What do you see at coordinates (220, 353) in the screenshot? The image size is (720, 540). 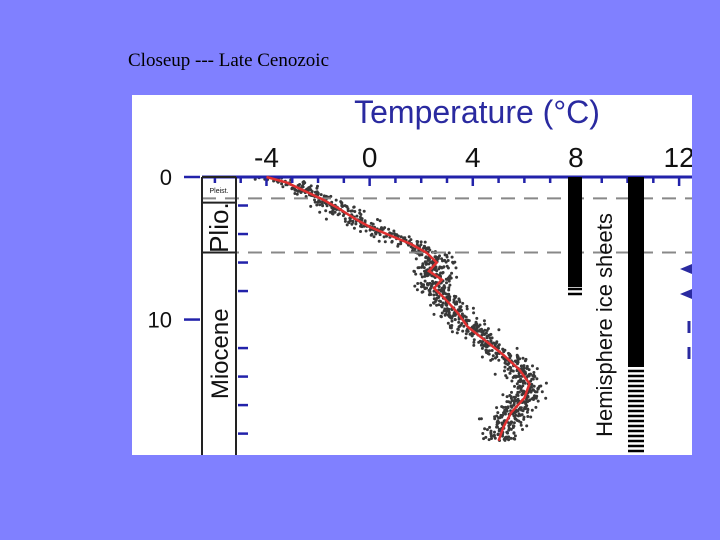 I see `epoch-label: Miocene` at bounding box center [220, 353].